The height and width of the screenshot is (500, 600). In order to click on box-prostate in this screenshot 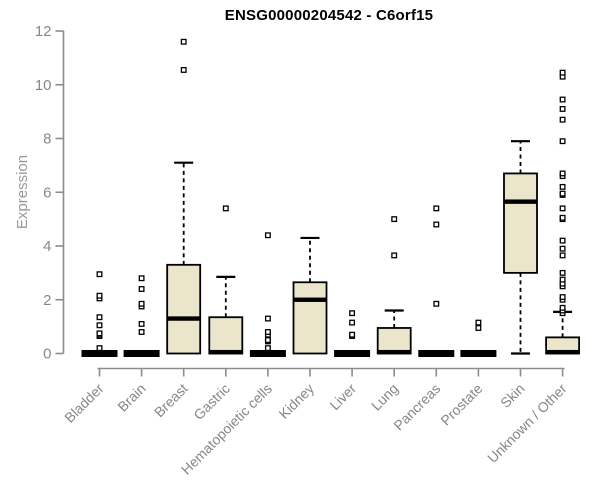, I will do `click(478, 353)`.